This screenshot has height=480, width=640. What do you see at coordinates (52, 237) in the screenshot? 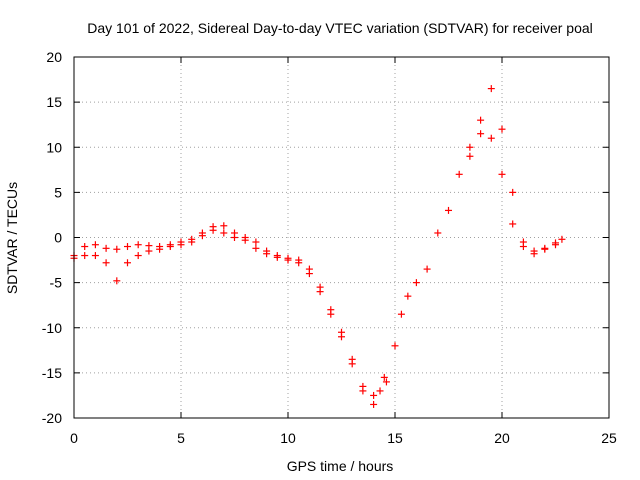
I see `y-tick-labels: -20 -15 -10 -5 0 5 10 15 20` at bounding box center [52, 237].